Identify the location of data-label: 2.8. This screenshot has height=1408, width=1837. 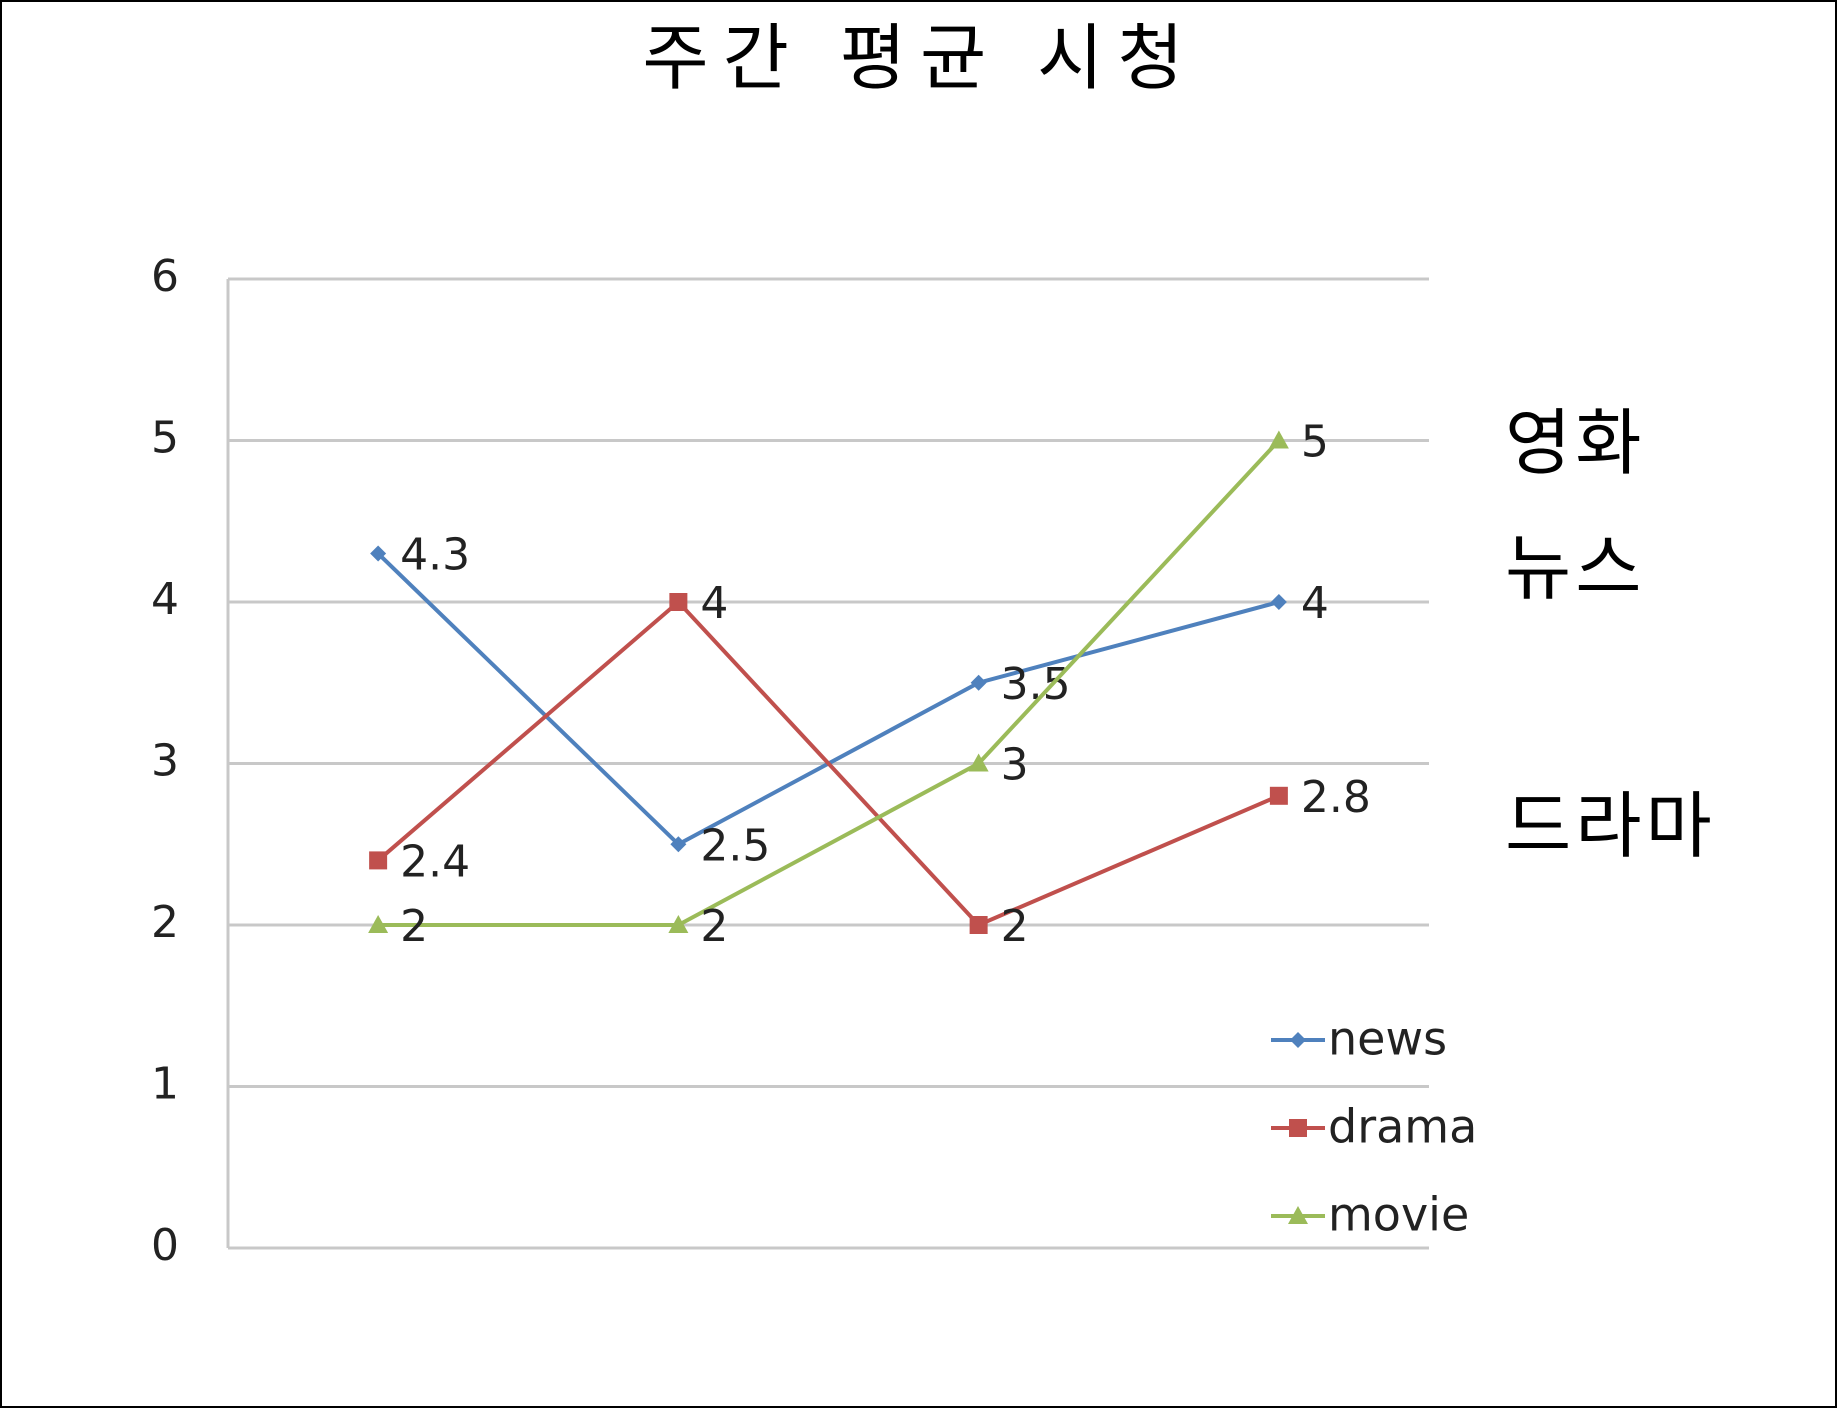
(1336, 797).